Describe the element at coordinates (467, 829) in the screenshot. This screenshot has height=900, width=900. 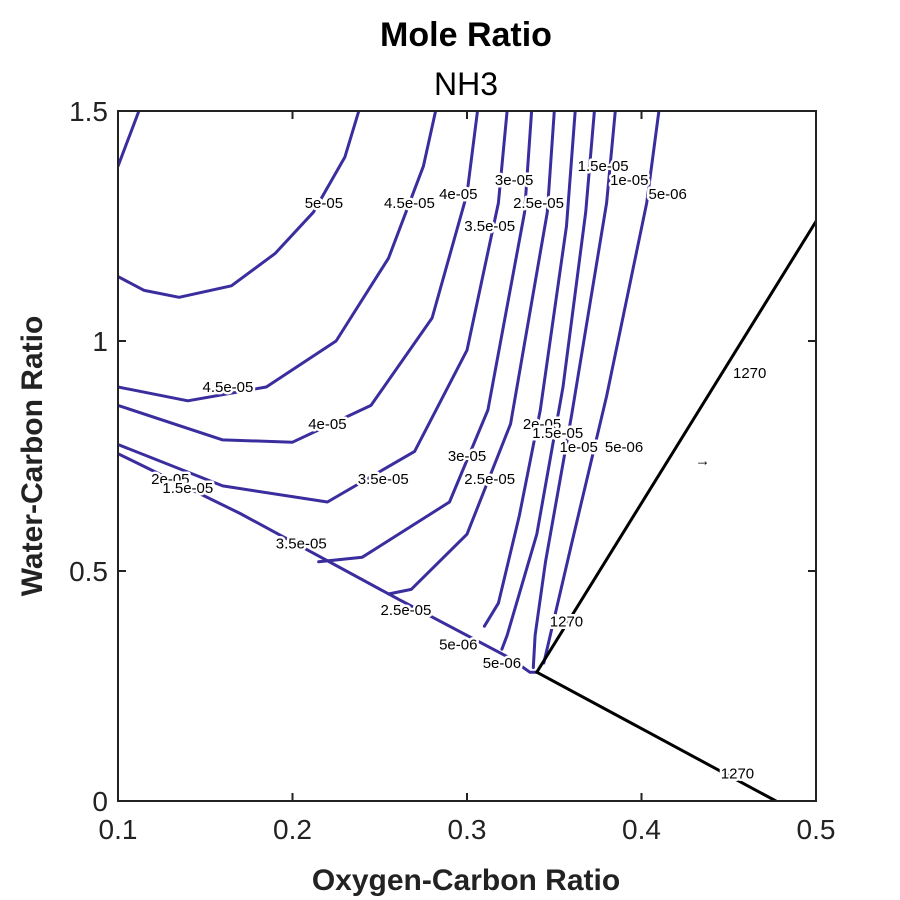
I see `x-tick-label: 0.3` at that location.